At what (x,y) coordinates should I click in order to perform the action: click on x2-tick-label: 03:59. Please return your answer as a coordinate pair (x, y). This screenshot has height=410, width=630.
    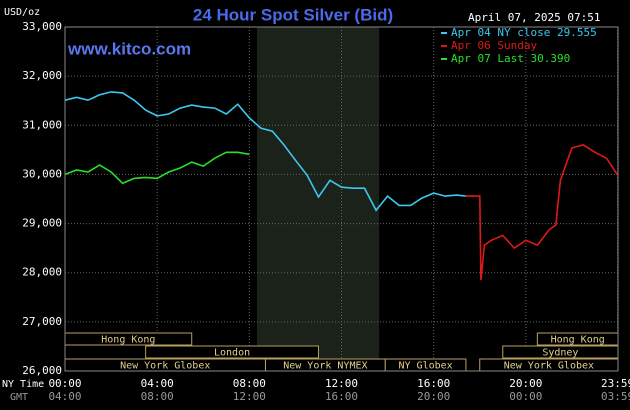
    Looking at the image, I should click on (615, 396).